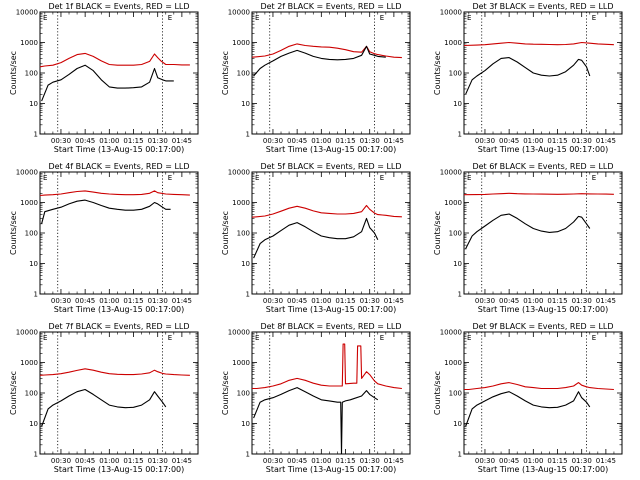 The height and width of the screenshot is (480, 640). I want to click on panel-title: Det 2f BLACK = Events, RED = LLD, so click(330, 6).